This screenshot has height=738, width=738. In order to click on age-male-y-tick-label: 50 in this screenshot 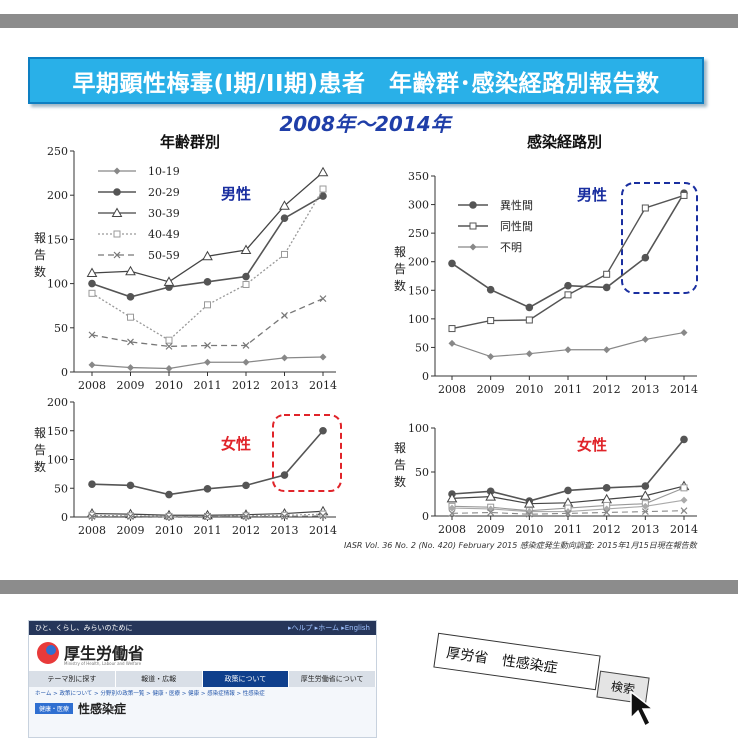, I will do `click(61, 328)`.